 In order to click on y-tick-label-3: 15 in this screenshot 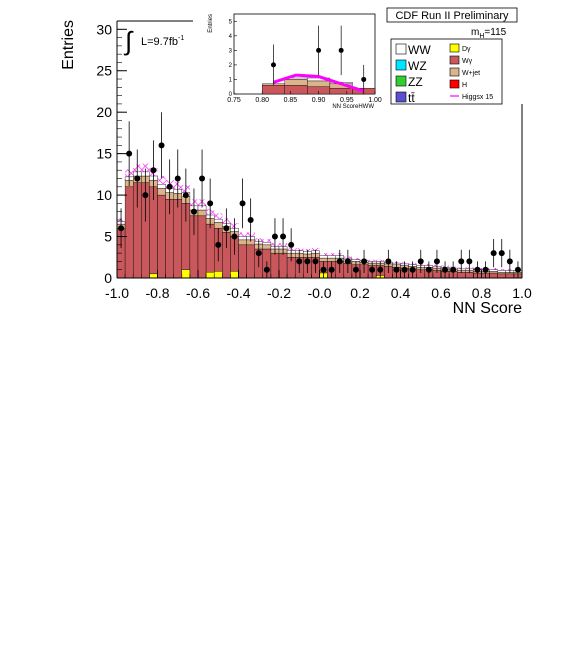, I will do `click(104, 154)`.